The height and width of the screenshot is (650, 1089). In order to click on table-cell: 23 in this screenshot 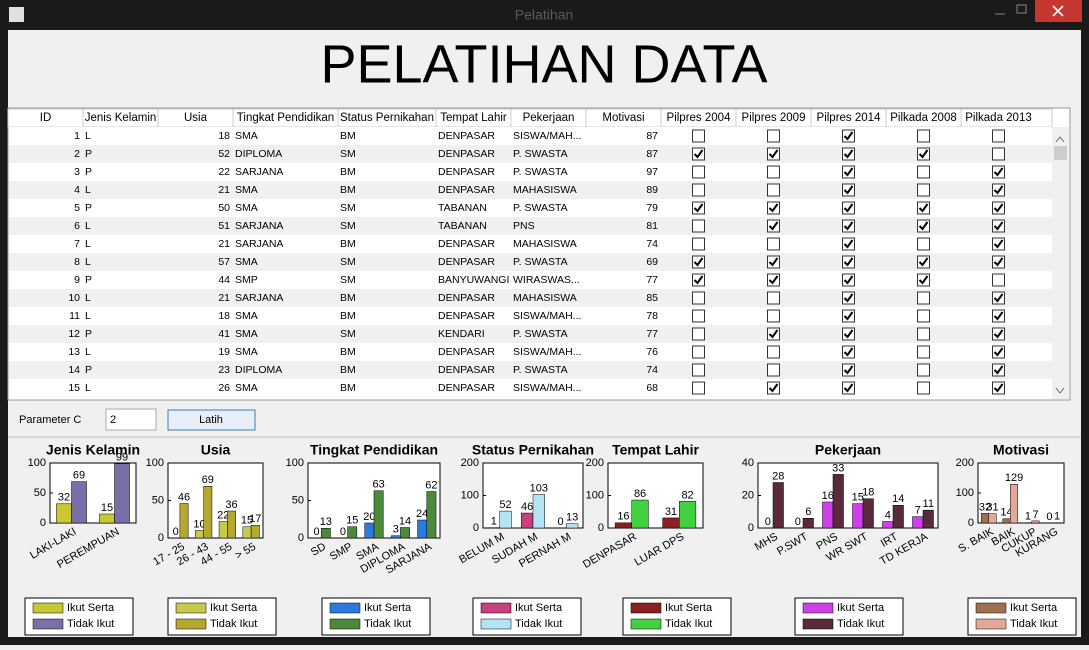, I will do `click(224, 370)`.